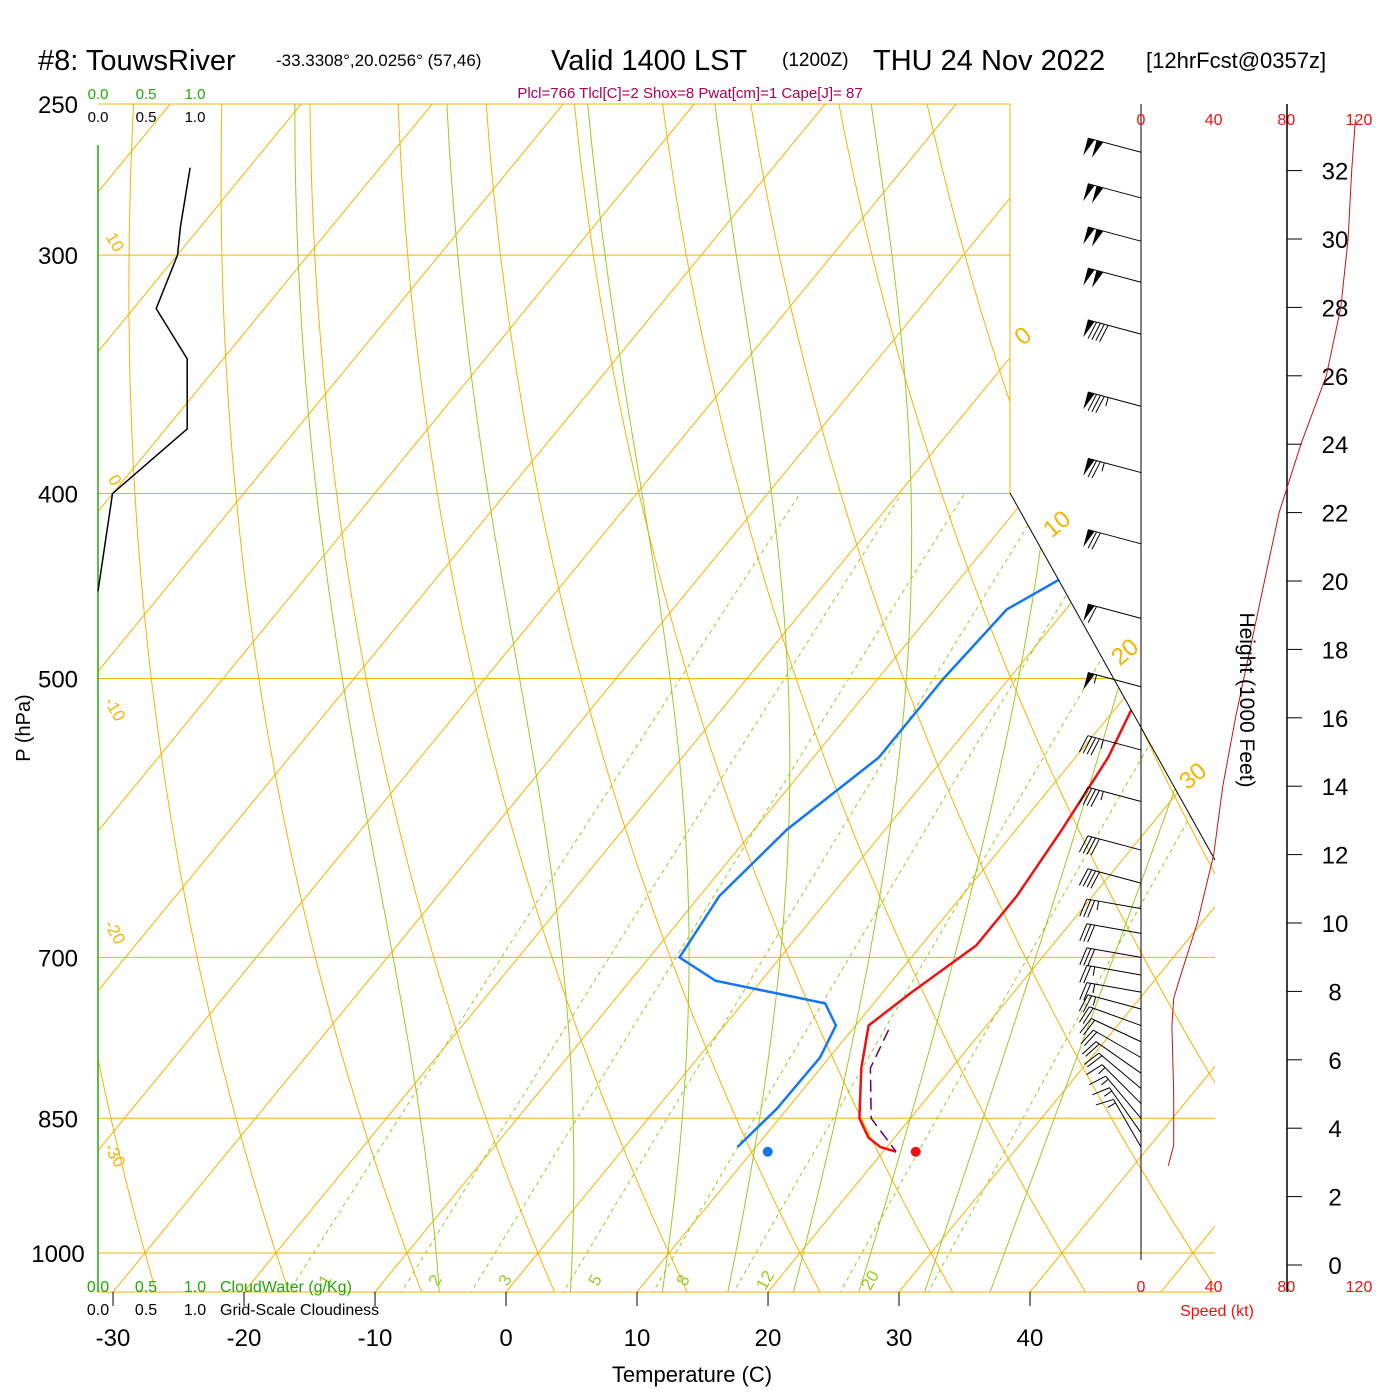 The image size is (1400, 1400). I want to click on wind-speed-profile-line, so click(1261, 642).